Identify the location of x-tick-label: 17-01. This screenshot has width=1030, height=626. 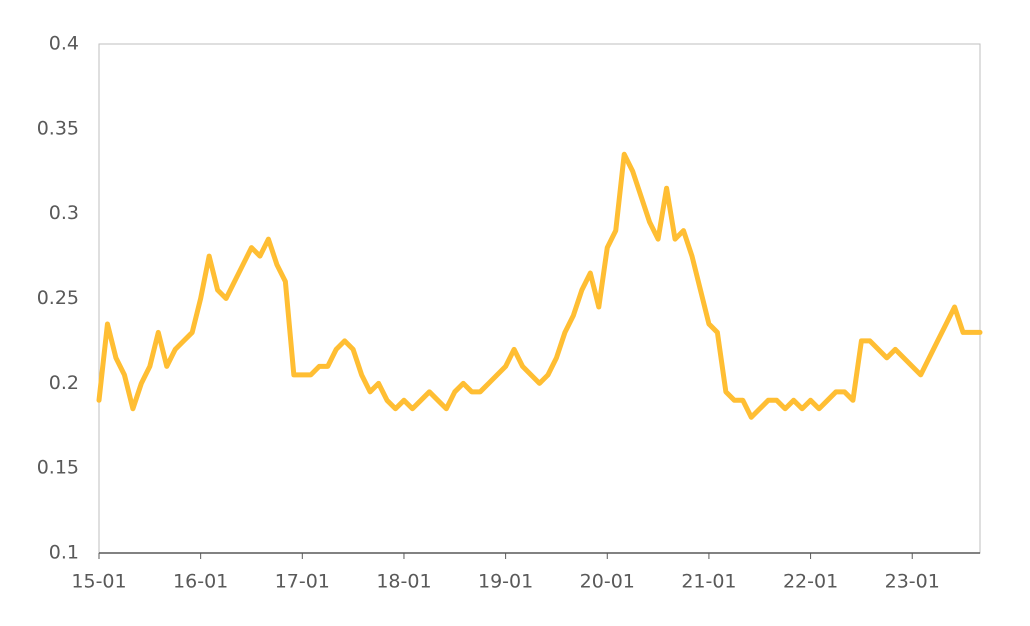
(302, 582).